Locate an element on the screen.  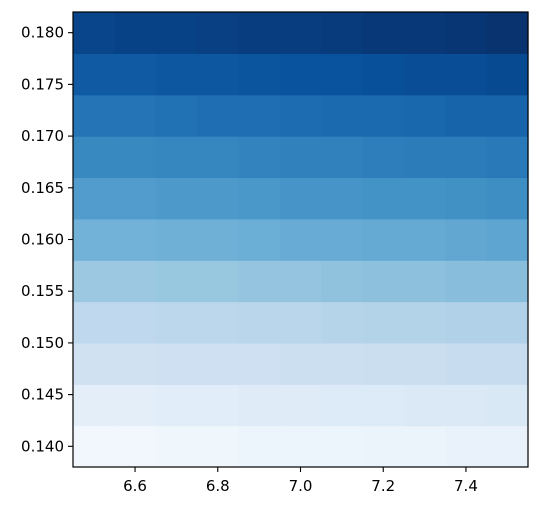
y-tick-label: 0.160 is located at coordinates (42, 240).